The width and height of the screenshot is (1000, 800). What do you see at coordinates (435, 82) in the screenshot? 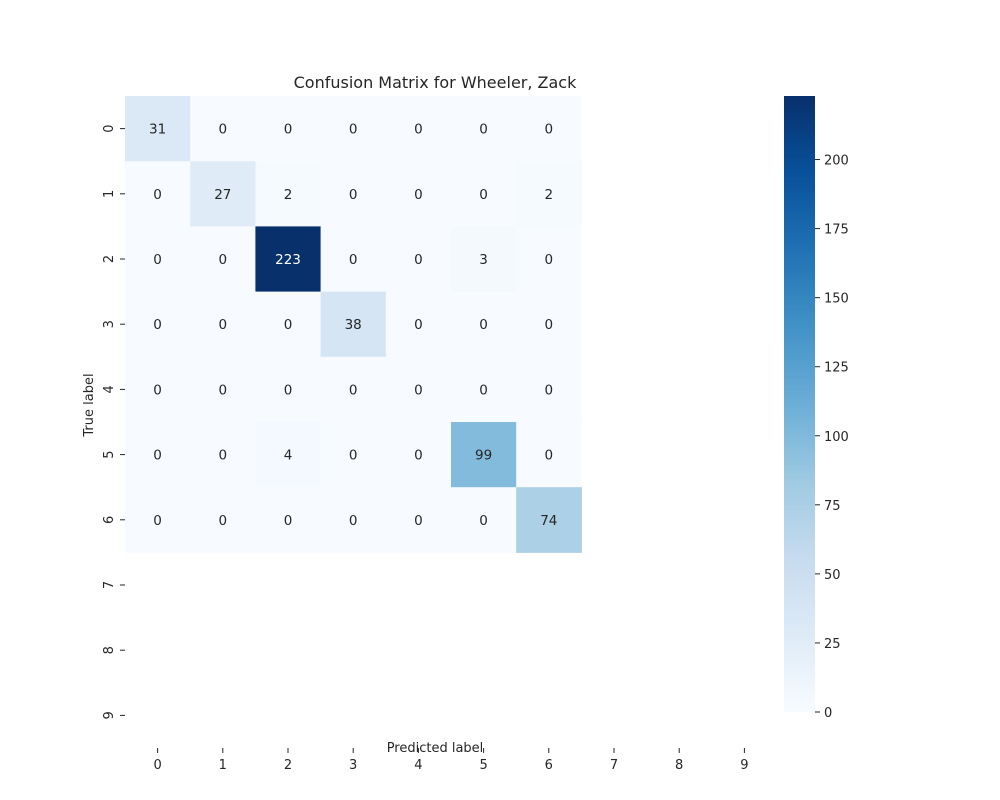
I see `chart-title: Confusion Matrix for Wheeler, Zack` at bounding box center [435, 82].